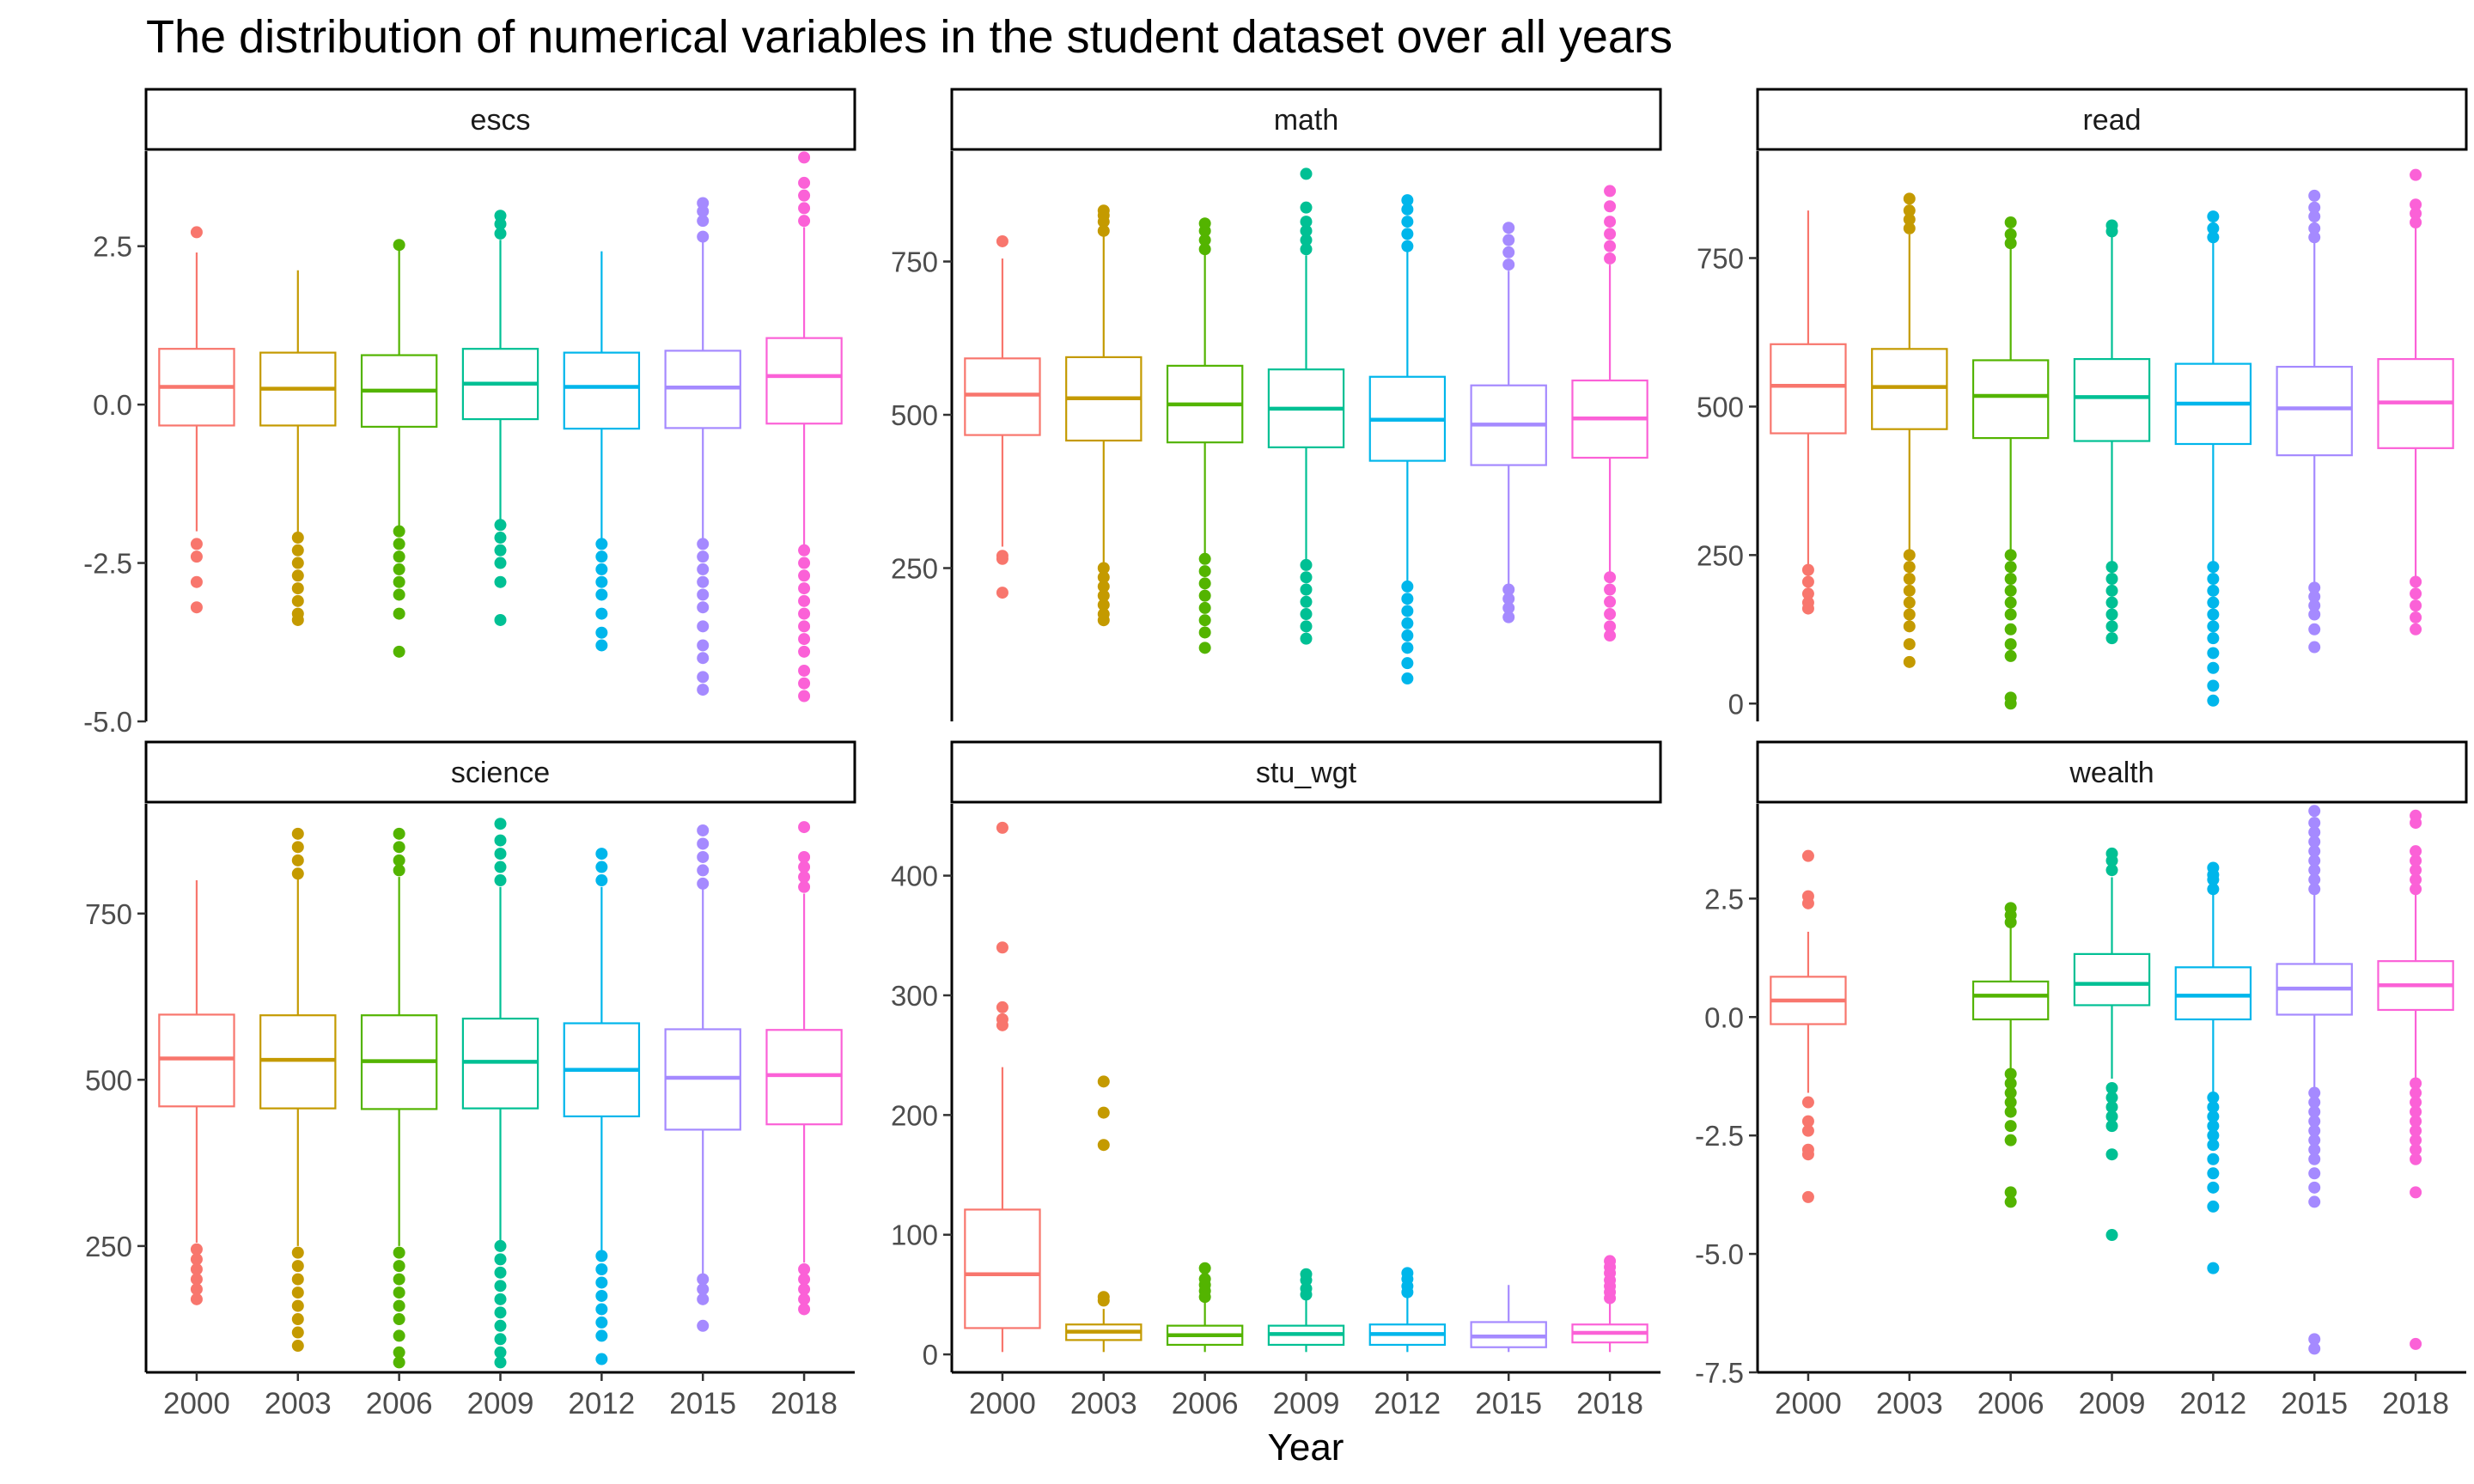  I want to click on x-tick-label: 2009, so click(500, 1403).